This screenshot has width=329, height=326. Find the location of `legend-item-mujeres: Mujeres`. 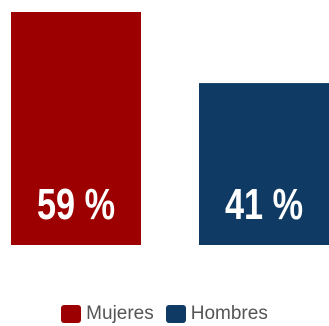

legend-item-mujeres: Mujeres is located at coordinates (107, 314).